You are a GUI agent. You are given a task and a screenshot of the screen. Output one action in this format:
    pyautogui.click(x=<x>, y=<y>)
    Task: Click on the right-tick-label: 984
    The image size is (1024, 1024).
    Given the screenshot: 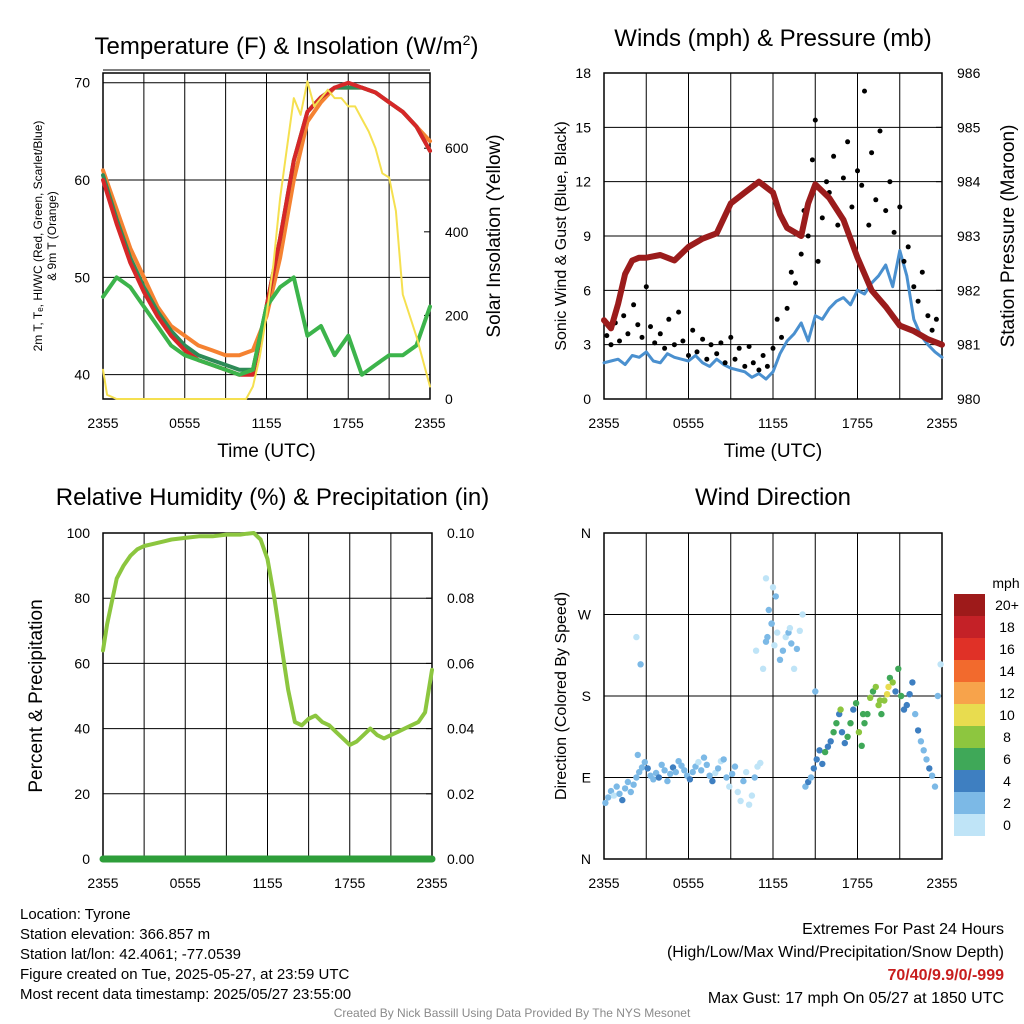 What is the action you would take?
    pyautogui.click(x=969, y=182)
    